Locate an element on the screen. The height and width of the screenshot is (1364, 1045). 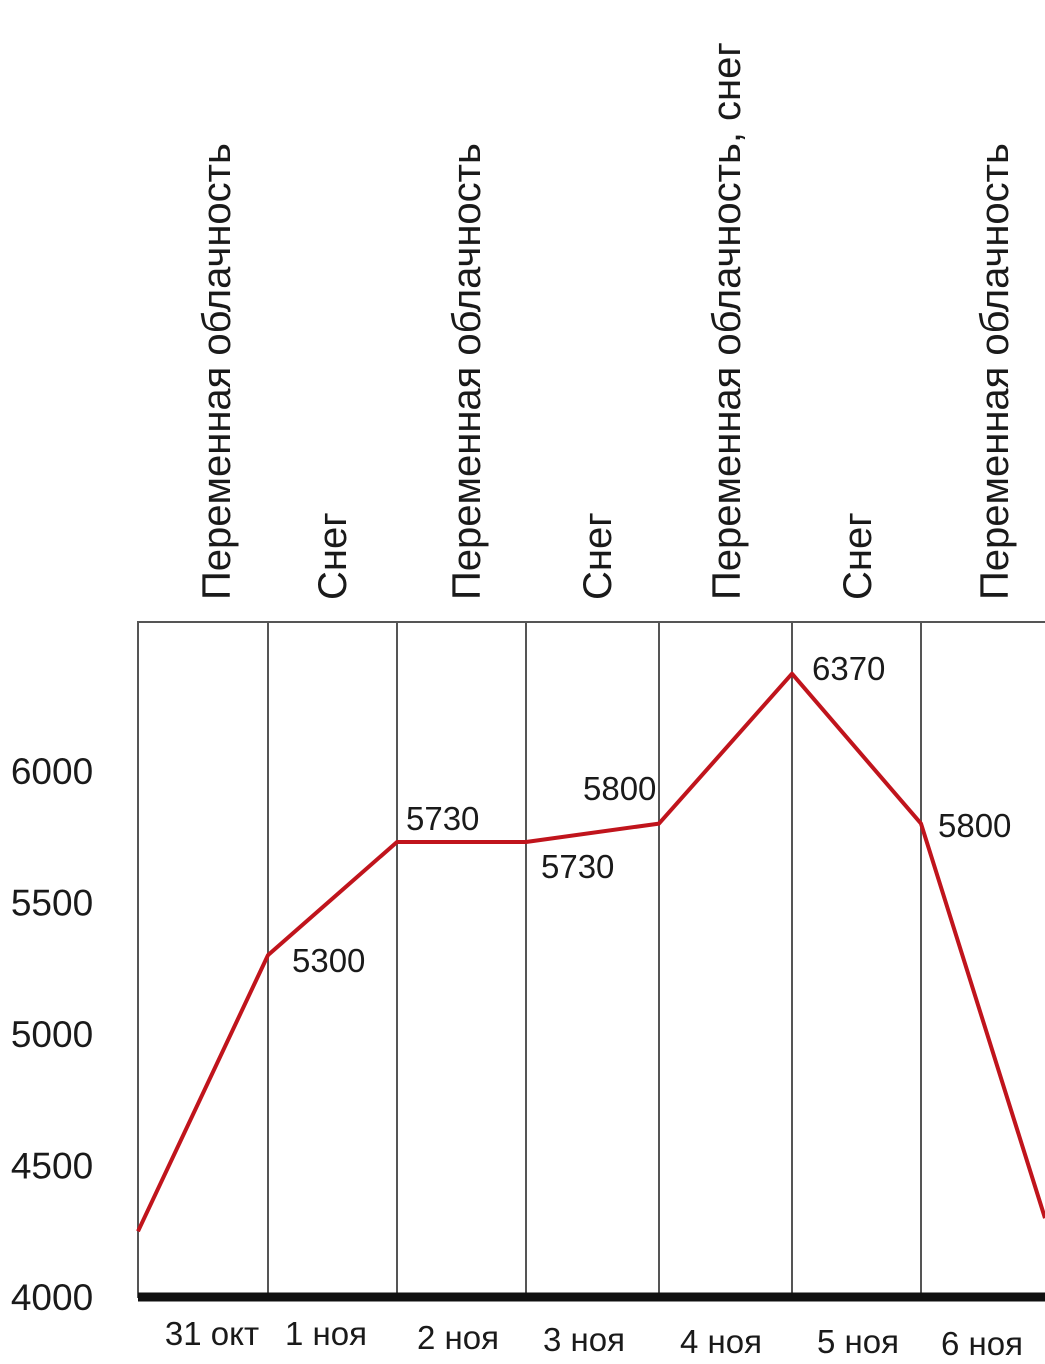
y-tick-label: 5000 is located at coordinates (52, 1034).